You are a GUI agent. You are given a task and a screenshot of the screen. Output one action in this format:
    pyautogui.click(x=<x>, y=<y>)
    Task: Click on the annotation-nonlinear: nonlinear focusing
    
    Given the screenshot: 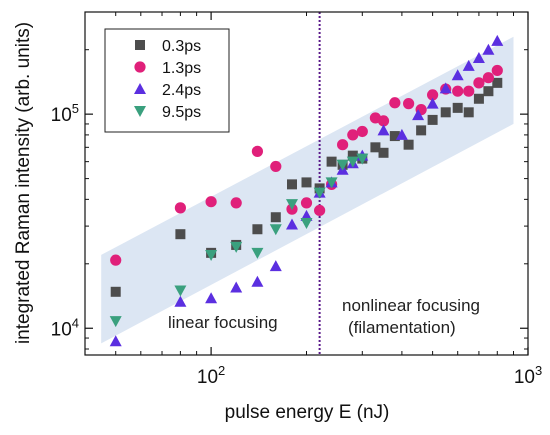 What is the action you would take?
    pyautogui.click(x=411, y=305)
    